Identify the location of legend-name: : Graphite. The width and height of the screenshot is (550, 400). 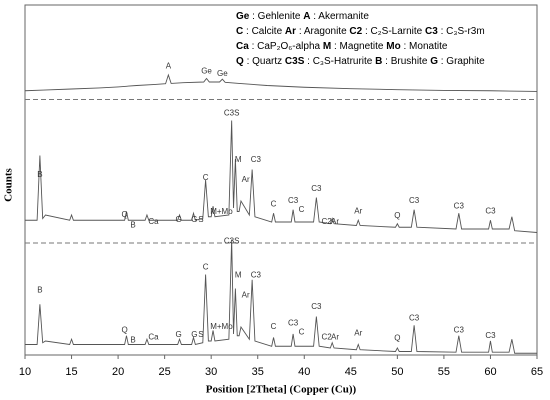
(463, 61).